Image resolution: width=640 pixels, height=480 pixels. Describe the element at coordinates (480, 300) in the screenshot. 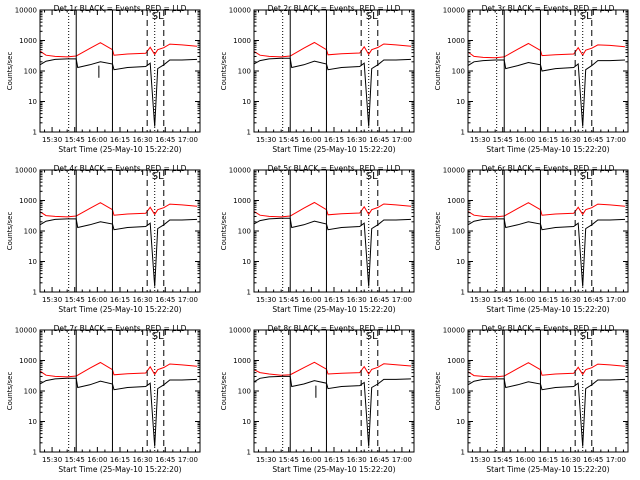

I see `x-tick-label: 15:30` at that location.